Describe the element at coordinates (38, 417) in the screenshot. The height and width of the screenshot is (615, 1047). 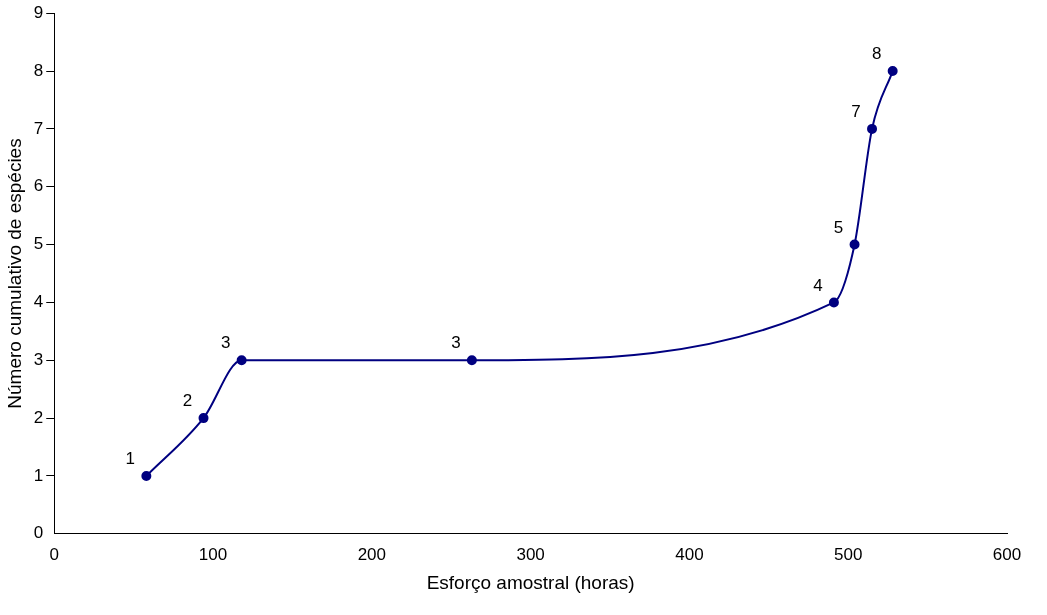
I see `y-tick-label: 2` at that location.